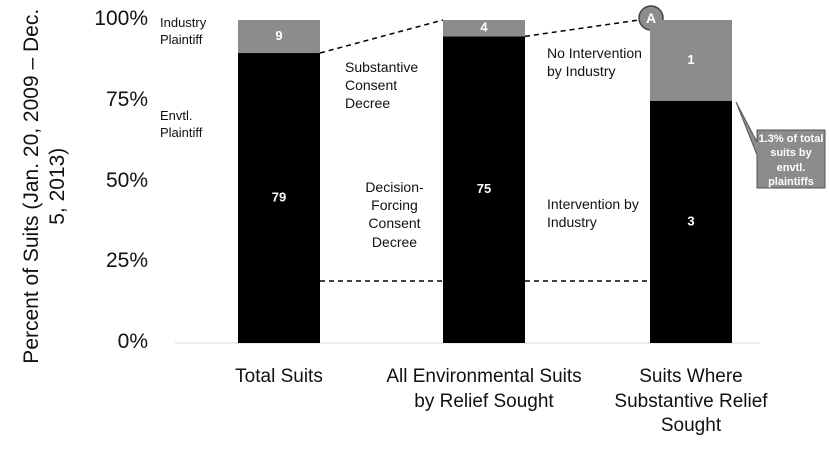  I want to click on x-tick-label: Total Suits, so click(279, 376).